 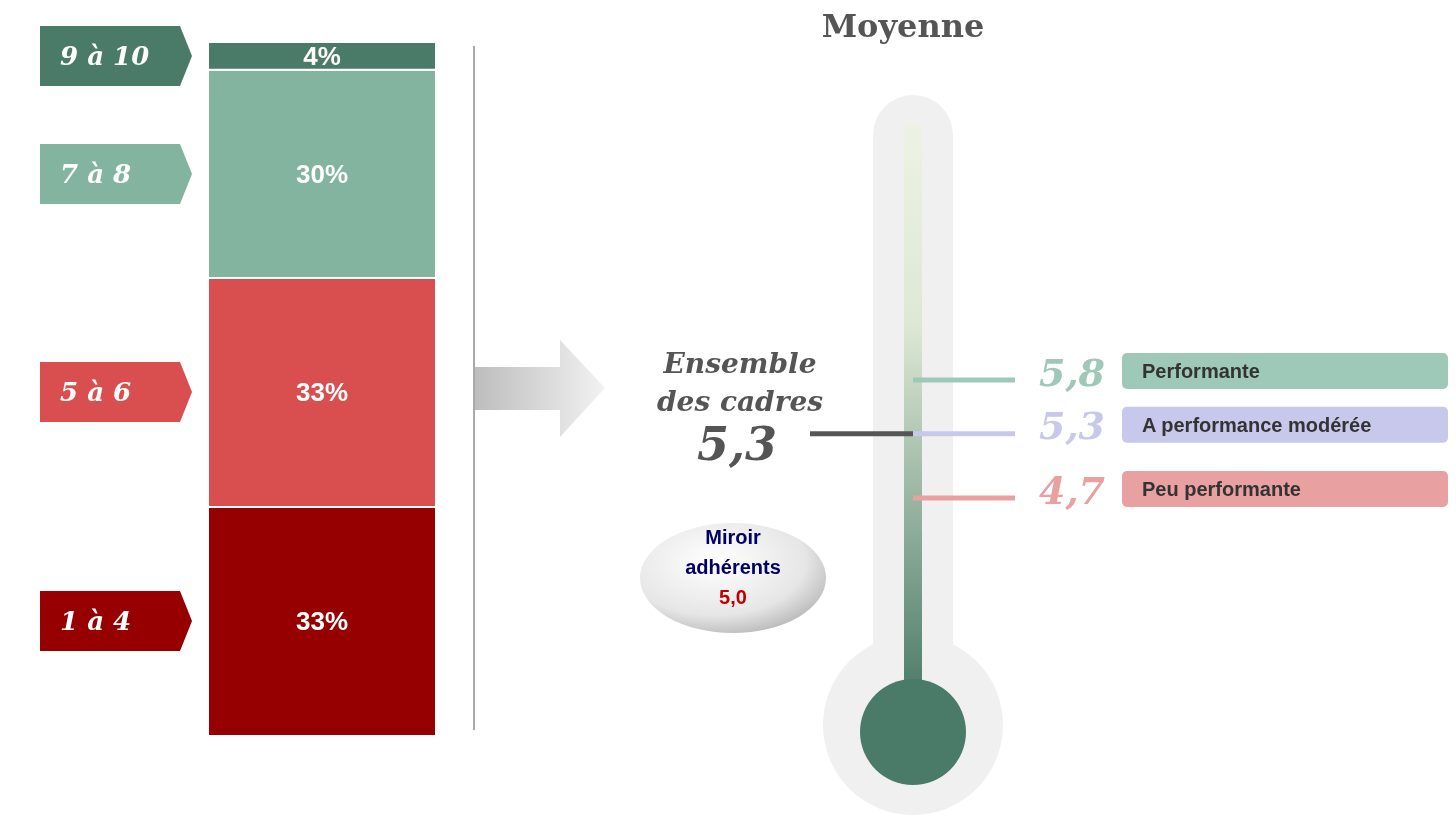 I want to click on text: 7 à 8, so click(x=96, y=173).